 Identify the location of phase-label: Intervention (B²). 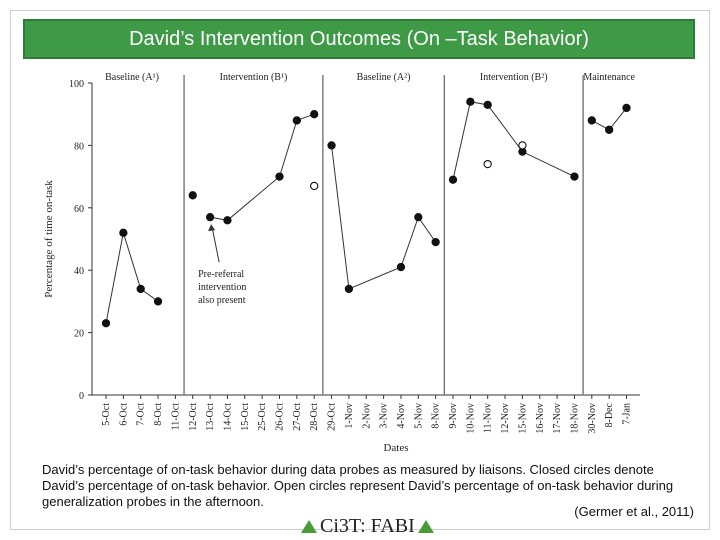
(514, 77).